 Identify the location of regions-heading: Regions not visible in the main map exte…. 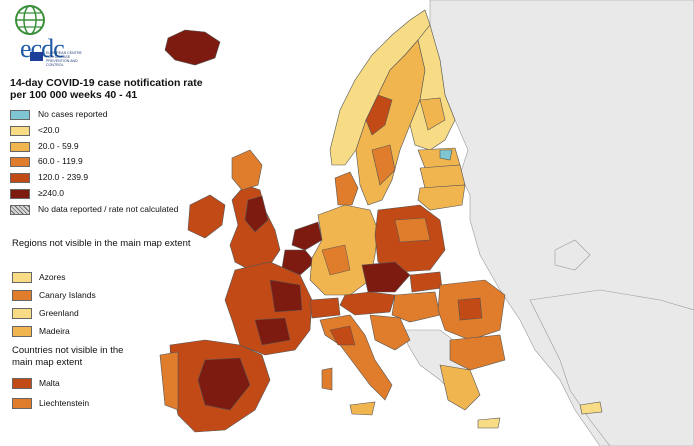
(101, 243).